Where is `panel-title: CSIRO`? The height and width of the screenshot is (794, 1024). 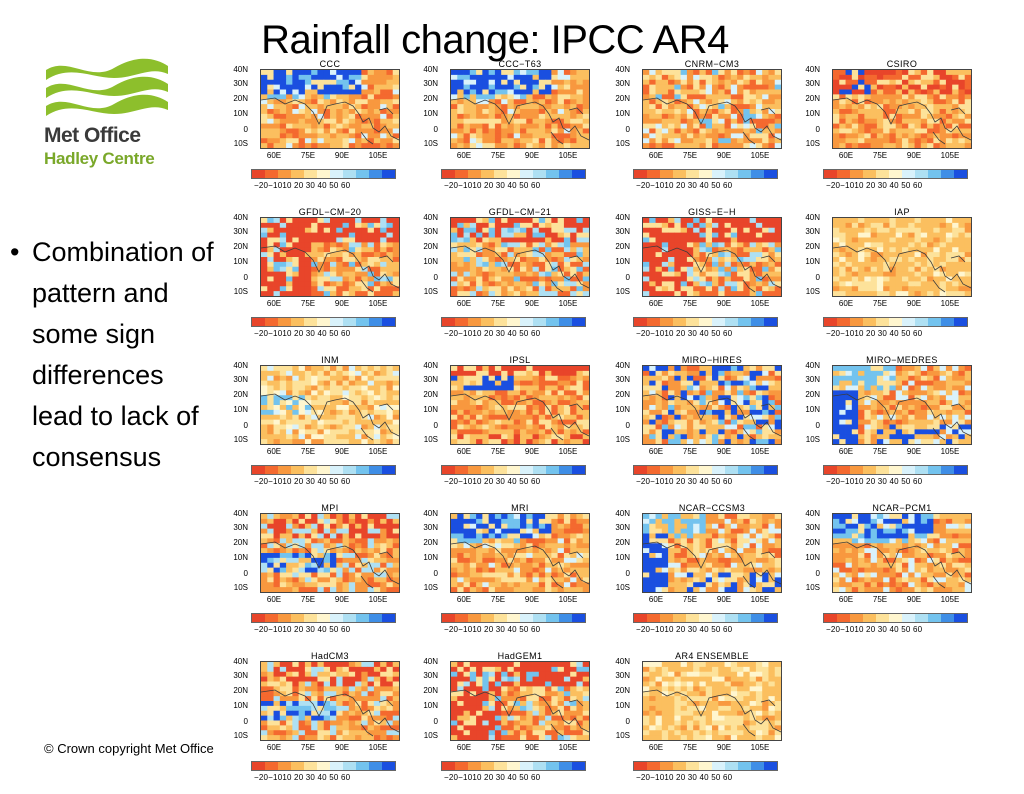
panel-title: CSIRO is located at coordinates (902, 64).